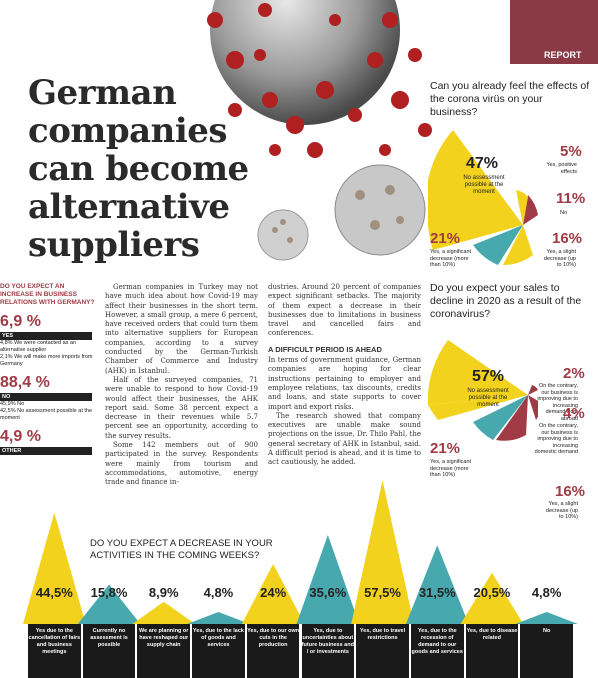 This screenshot has width=598, height=678. I want to click on bar-value-label: 15,8%, so click(109, 592).